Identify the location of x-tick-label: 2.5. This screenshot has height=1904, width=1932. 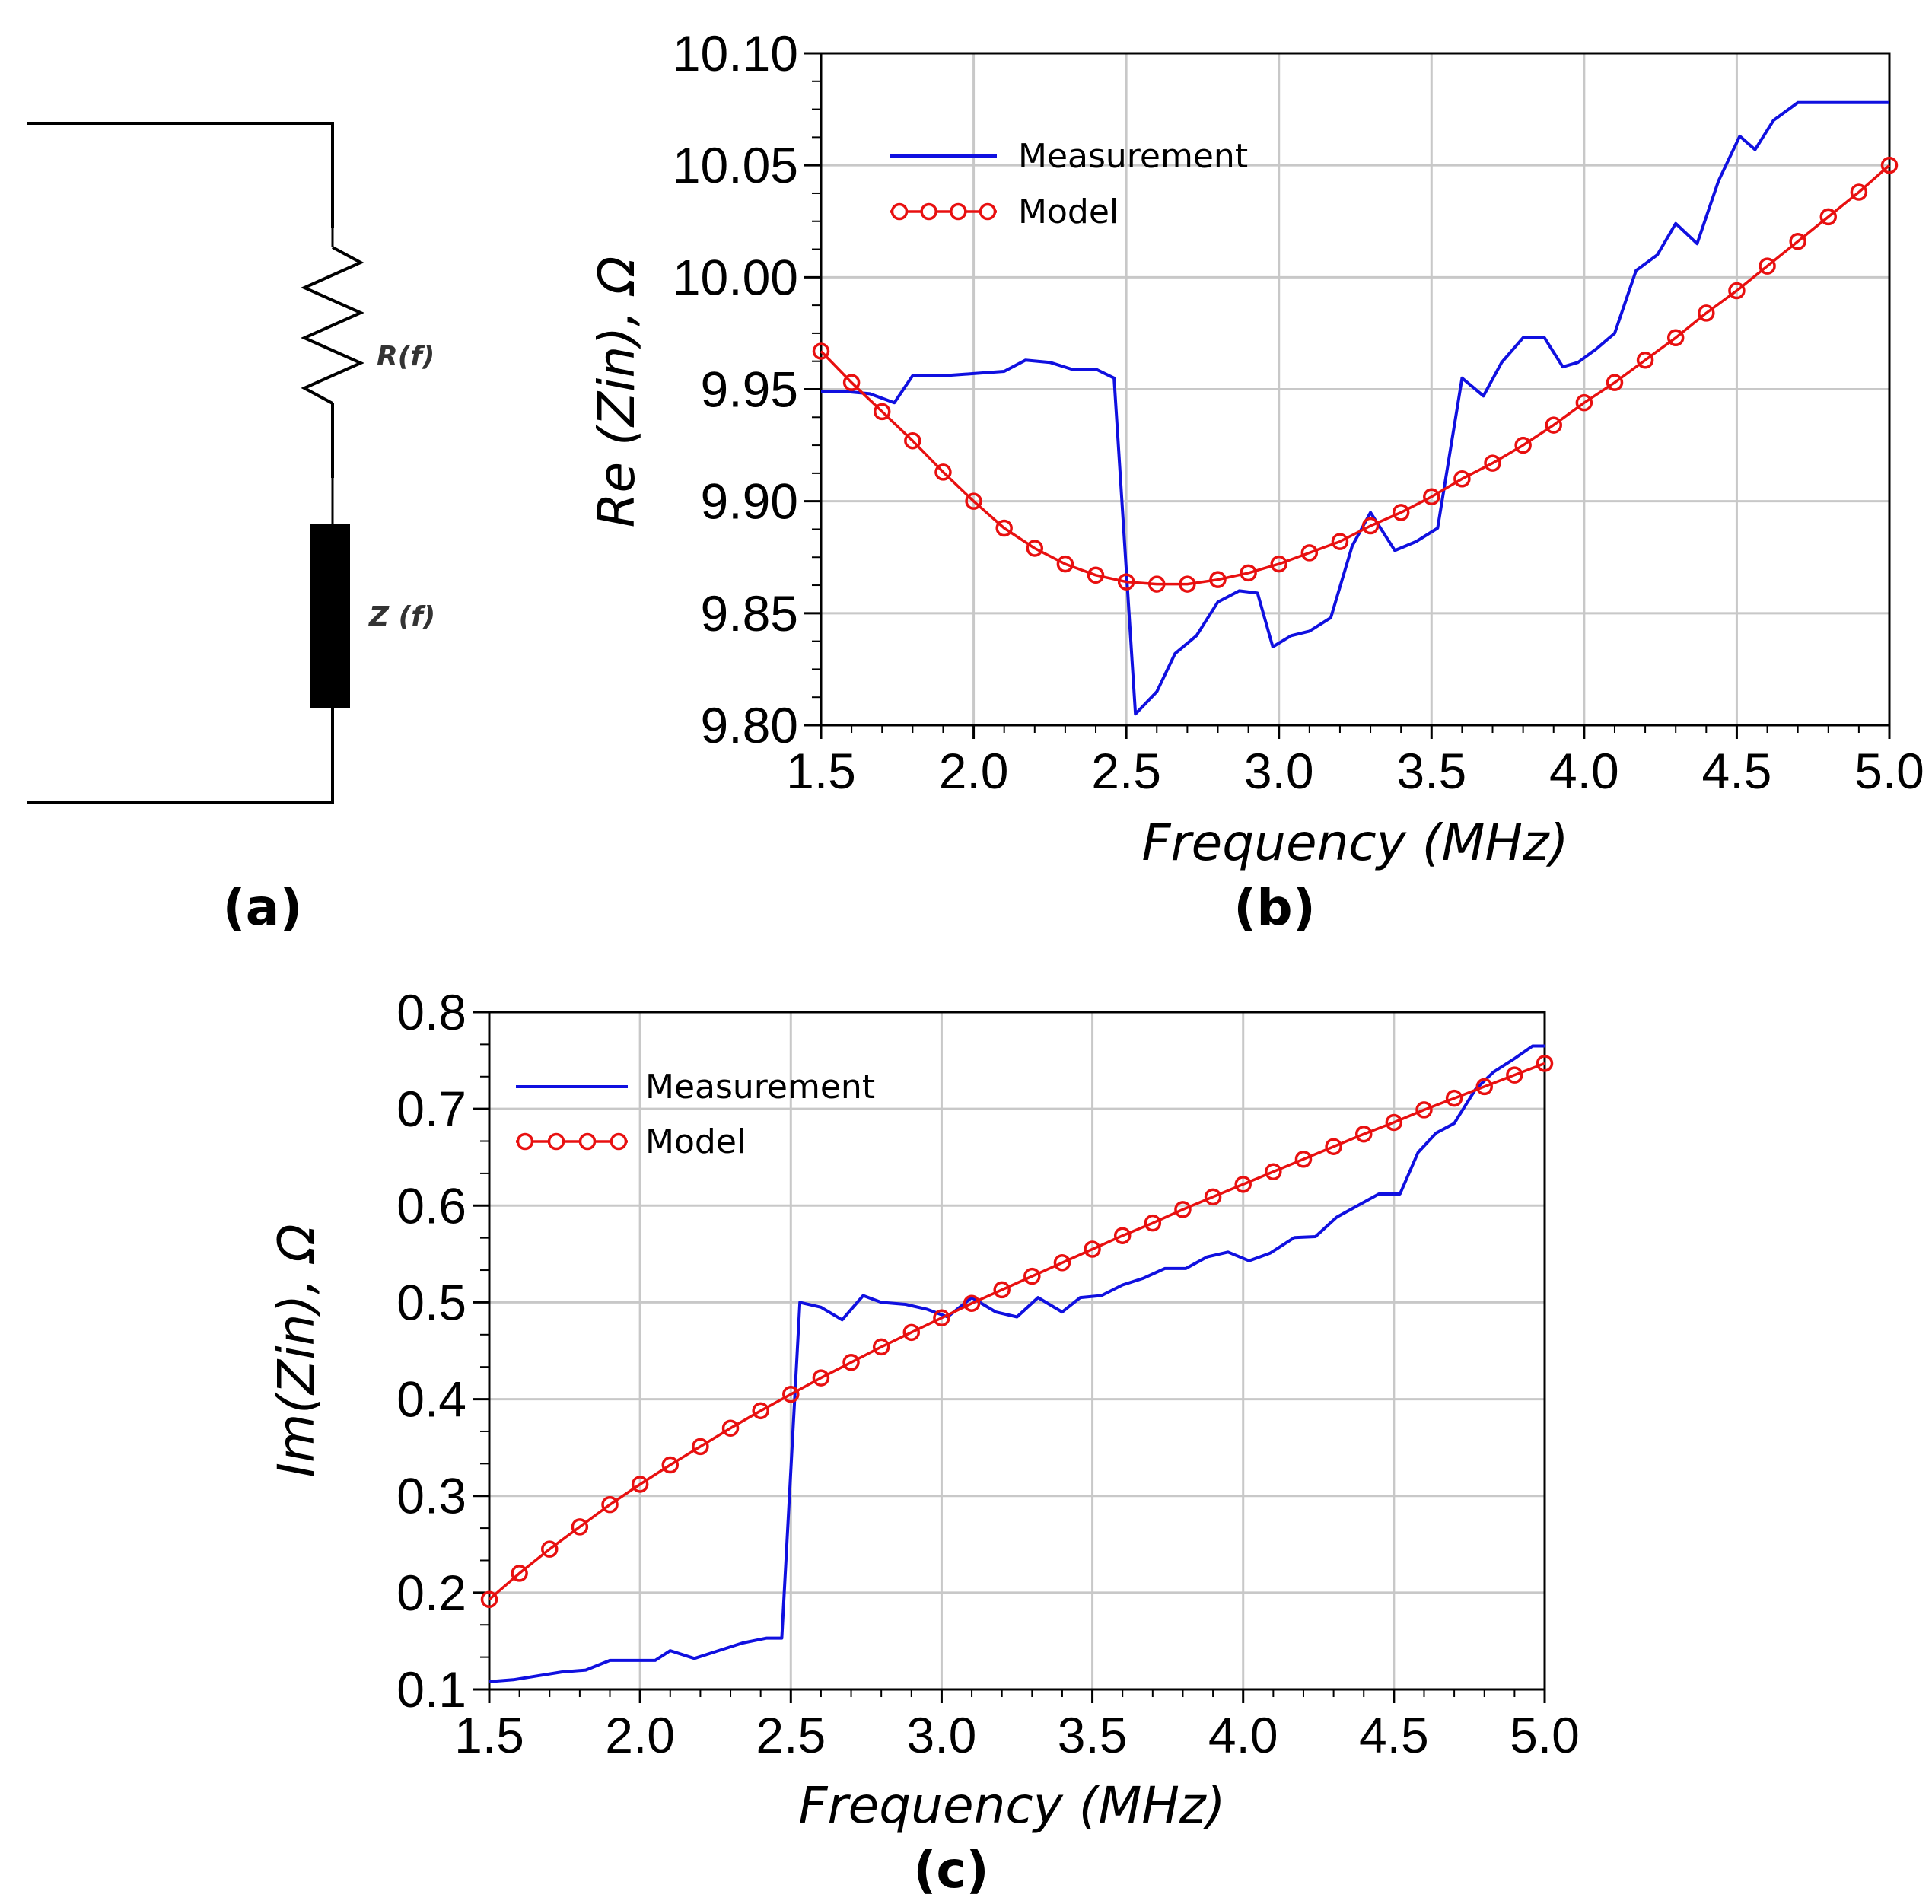
(791, 1735).